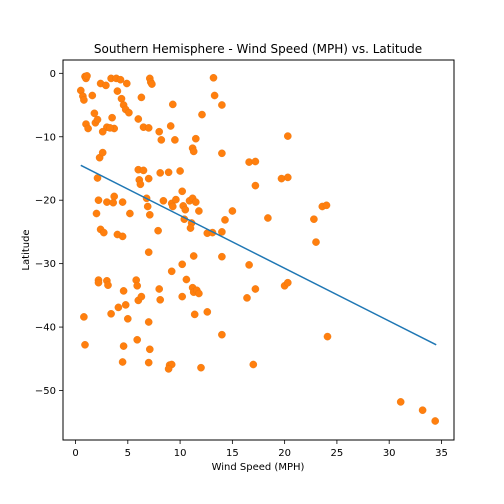 The image size is (504, 504). I want to click on y-tick-label: −50, so click(45, 391).